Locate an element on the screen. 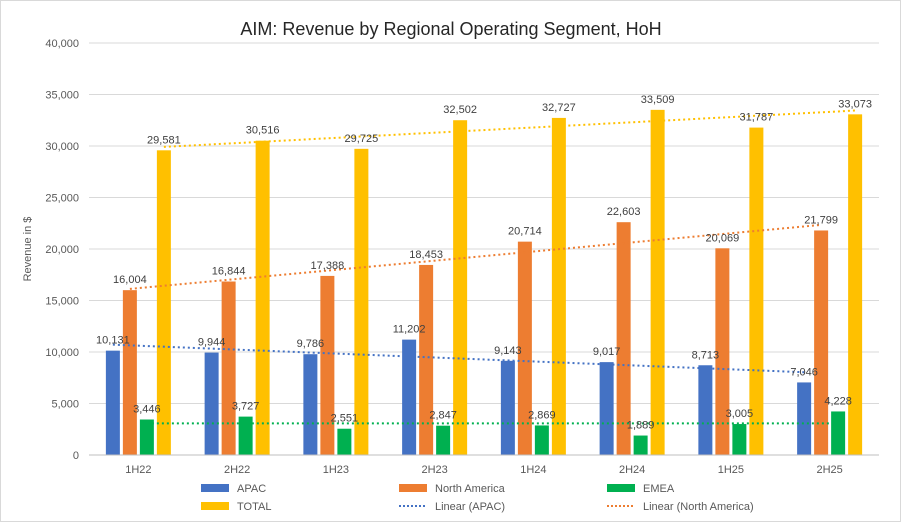 Image resolution: width=901 pixels, height=523 pixels. bar-total-1h24 is located at coordinates (559, 286).